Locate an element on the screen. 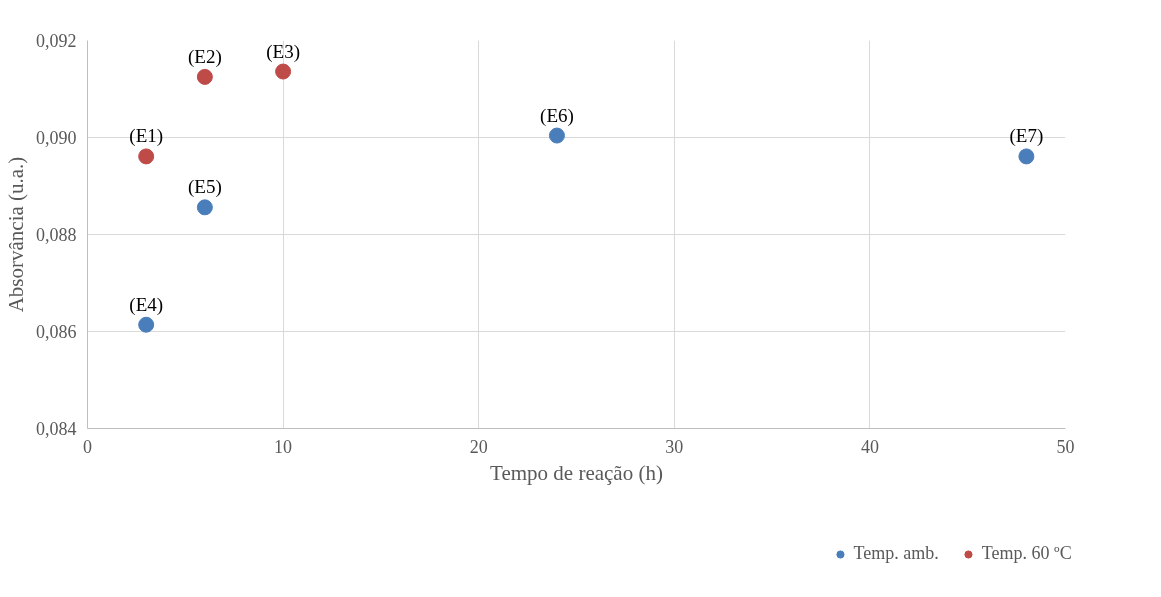  y-axis-title: Absorvância (u.a.) is located at coordinates (16, 234).